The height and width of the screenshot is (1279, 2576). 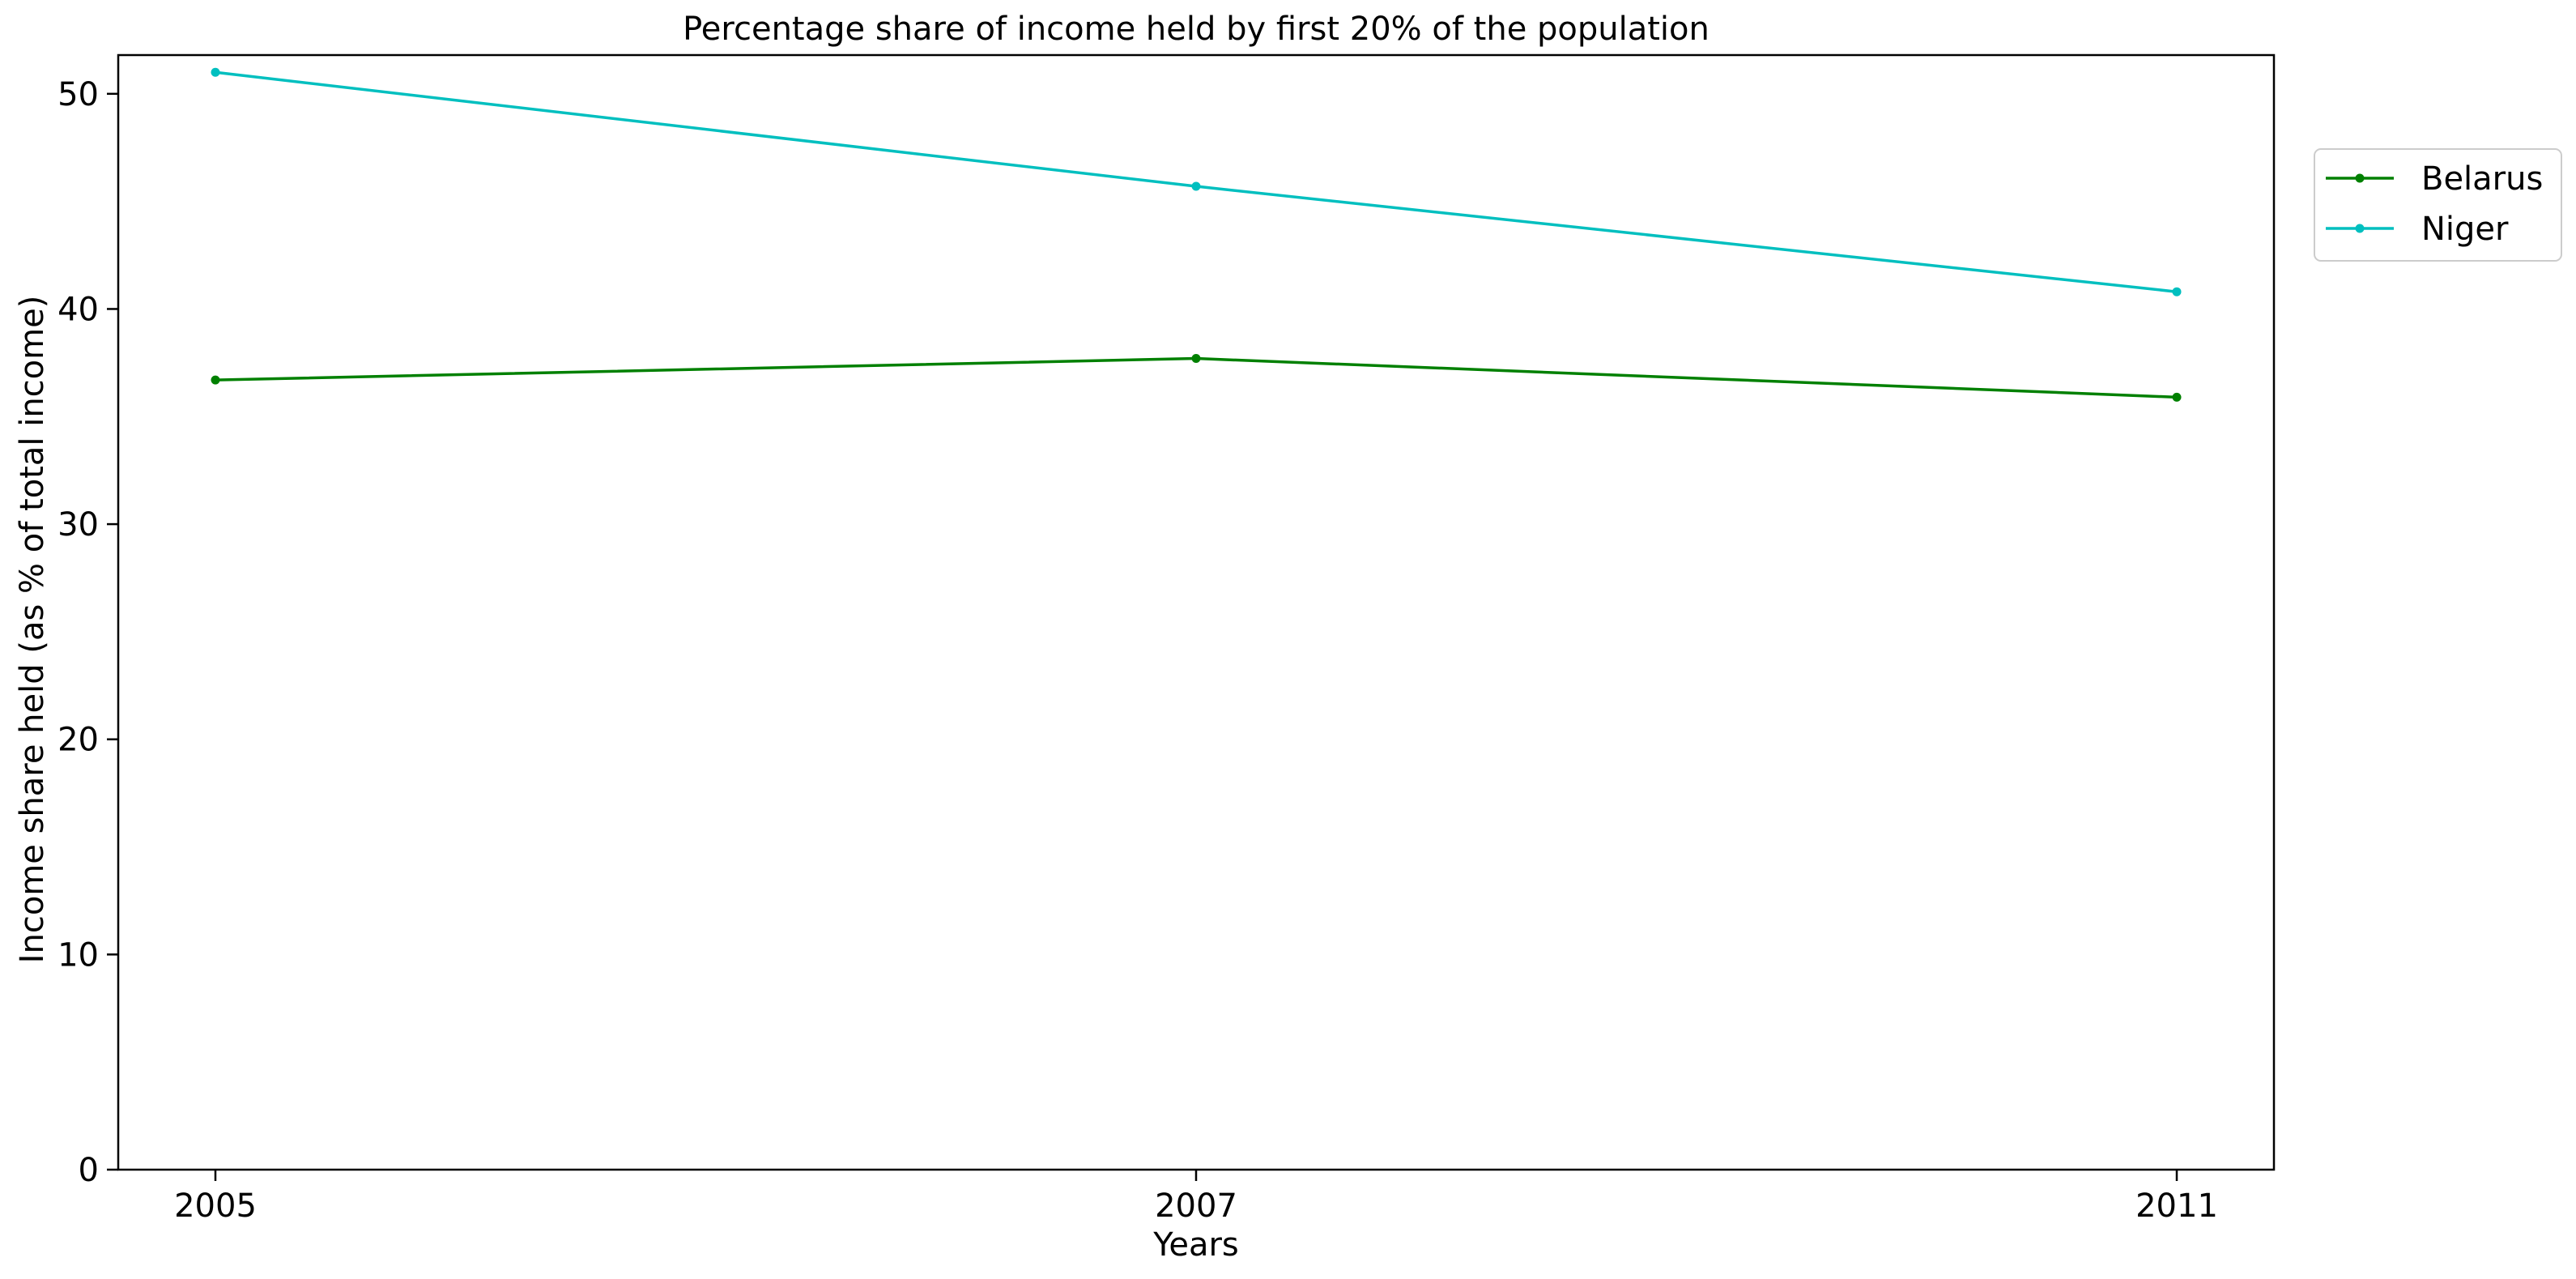 What do you see at coordinates (87, 632) in the screenshot?
I see `y-axis-ticks: 0 10 20 30 40 50` at bounding box center [87, 632].